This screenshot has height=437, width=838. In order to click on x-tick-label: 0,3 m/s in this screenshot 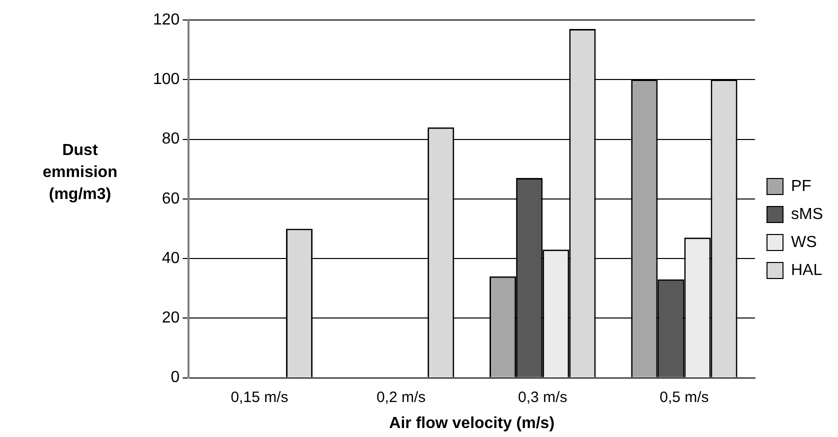, I will do `click(543, 397)`.